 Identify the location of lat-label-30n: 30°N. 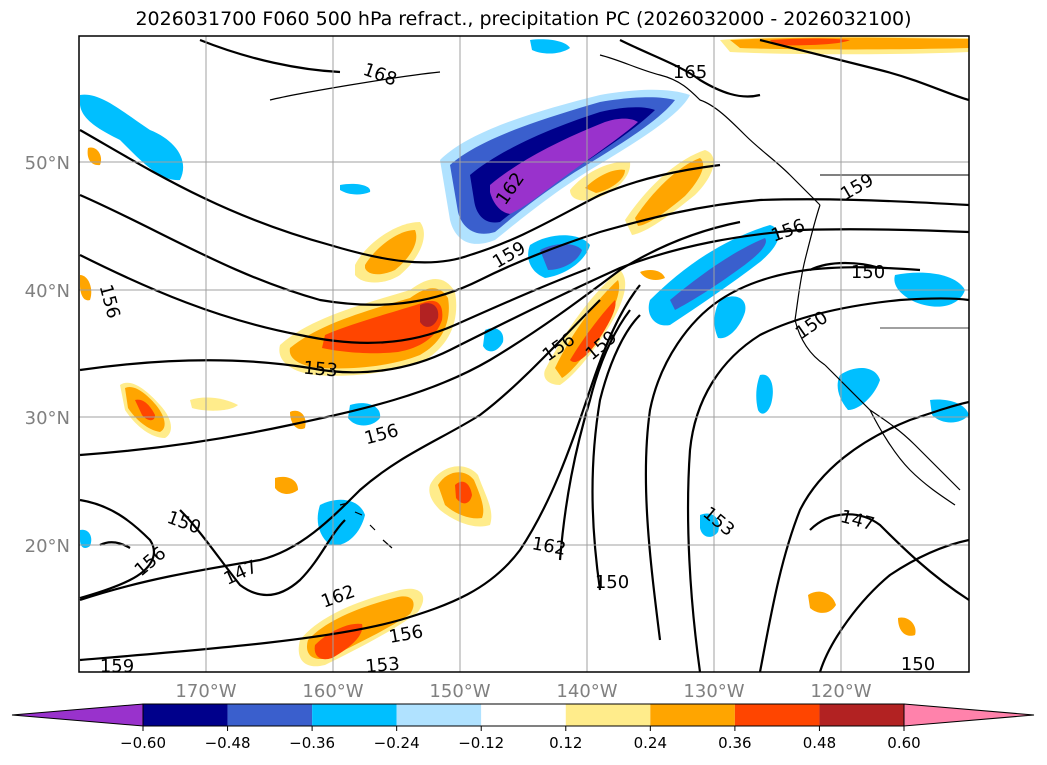
(47, 418).